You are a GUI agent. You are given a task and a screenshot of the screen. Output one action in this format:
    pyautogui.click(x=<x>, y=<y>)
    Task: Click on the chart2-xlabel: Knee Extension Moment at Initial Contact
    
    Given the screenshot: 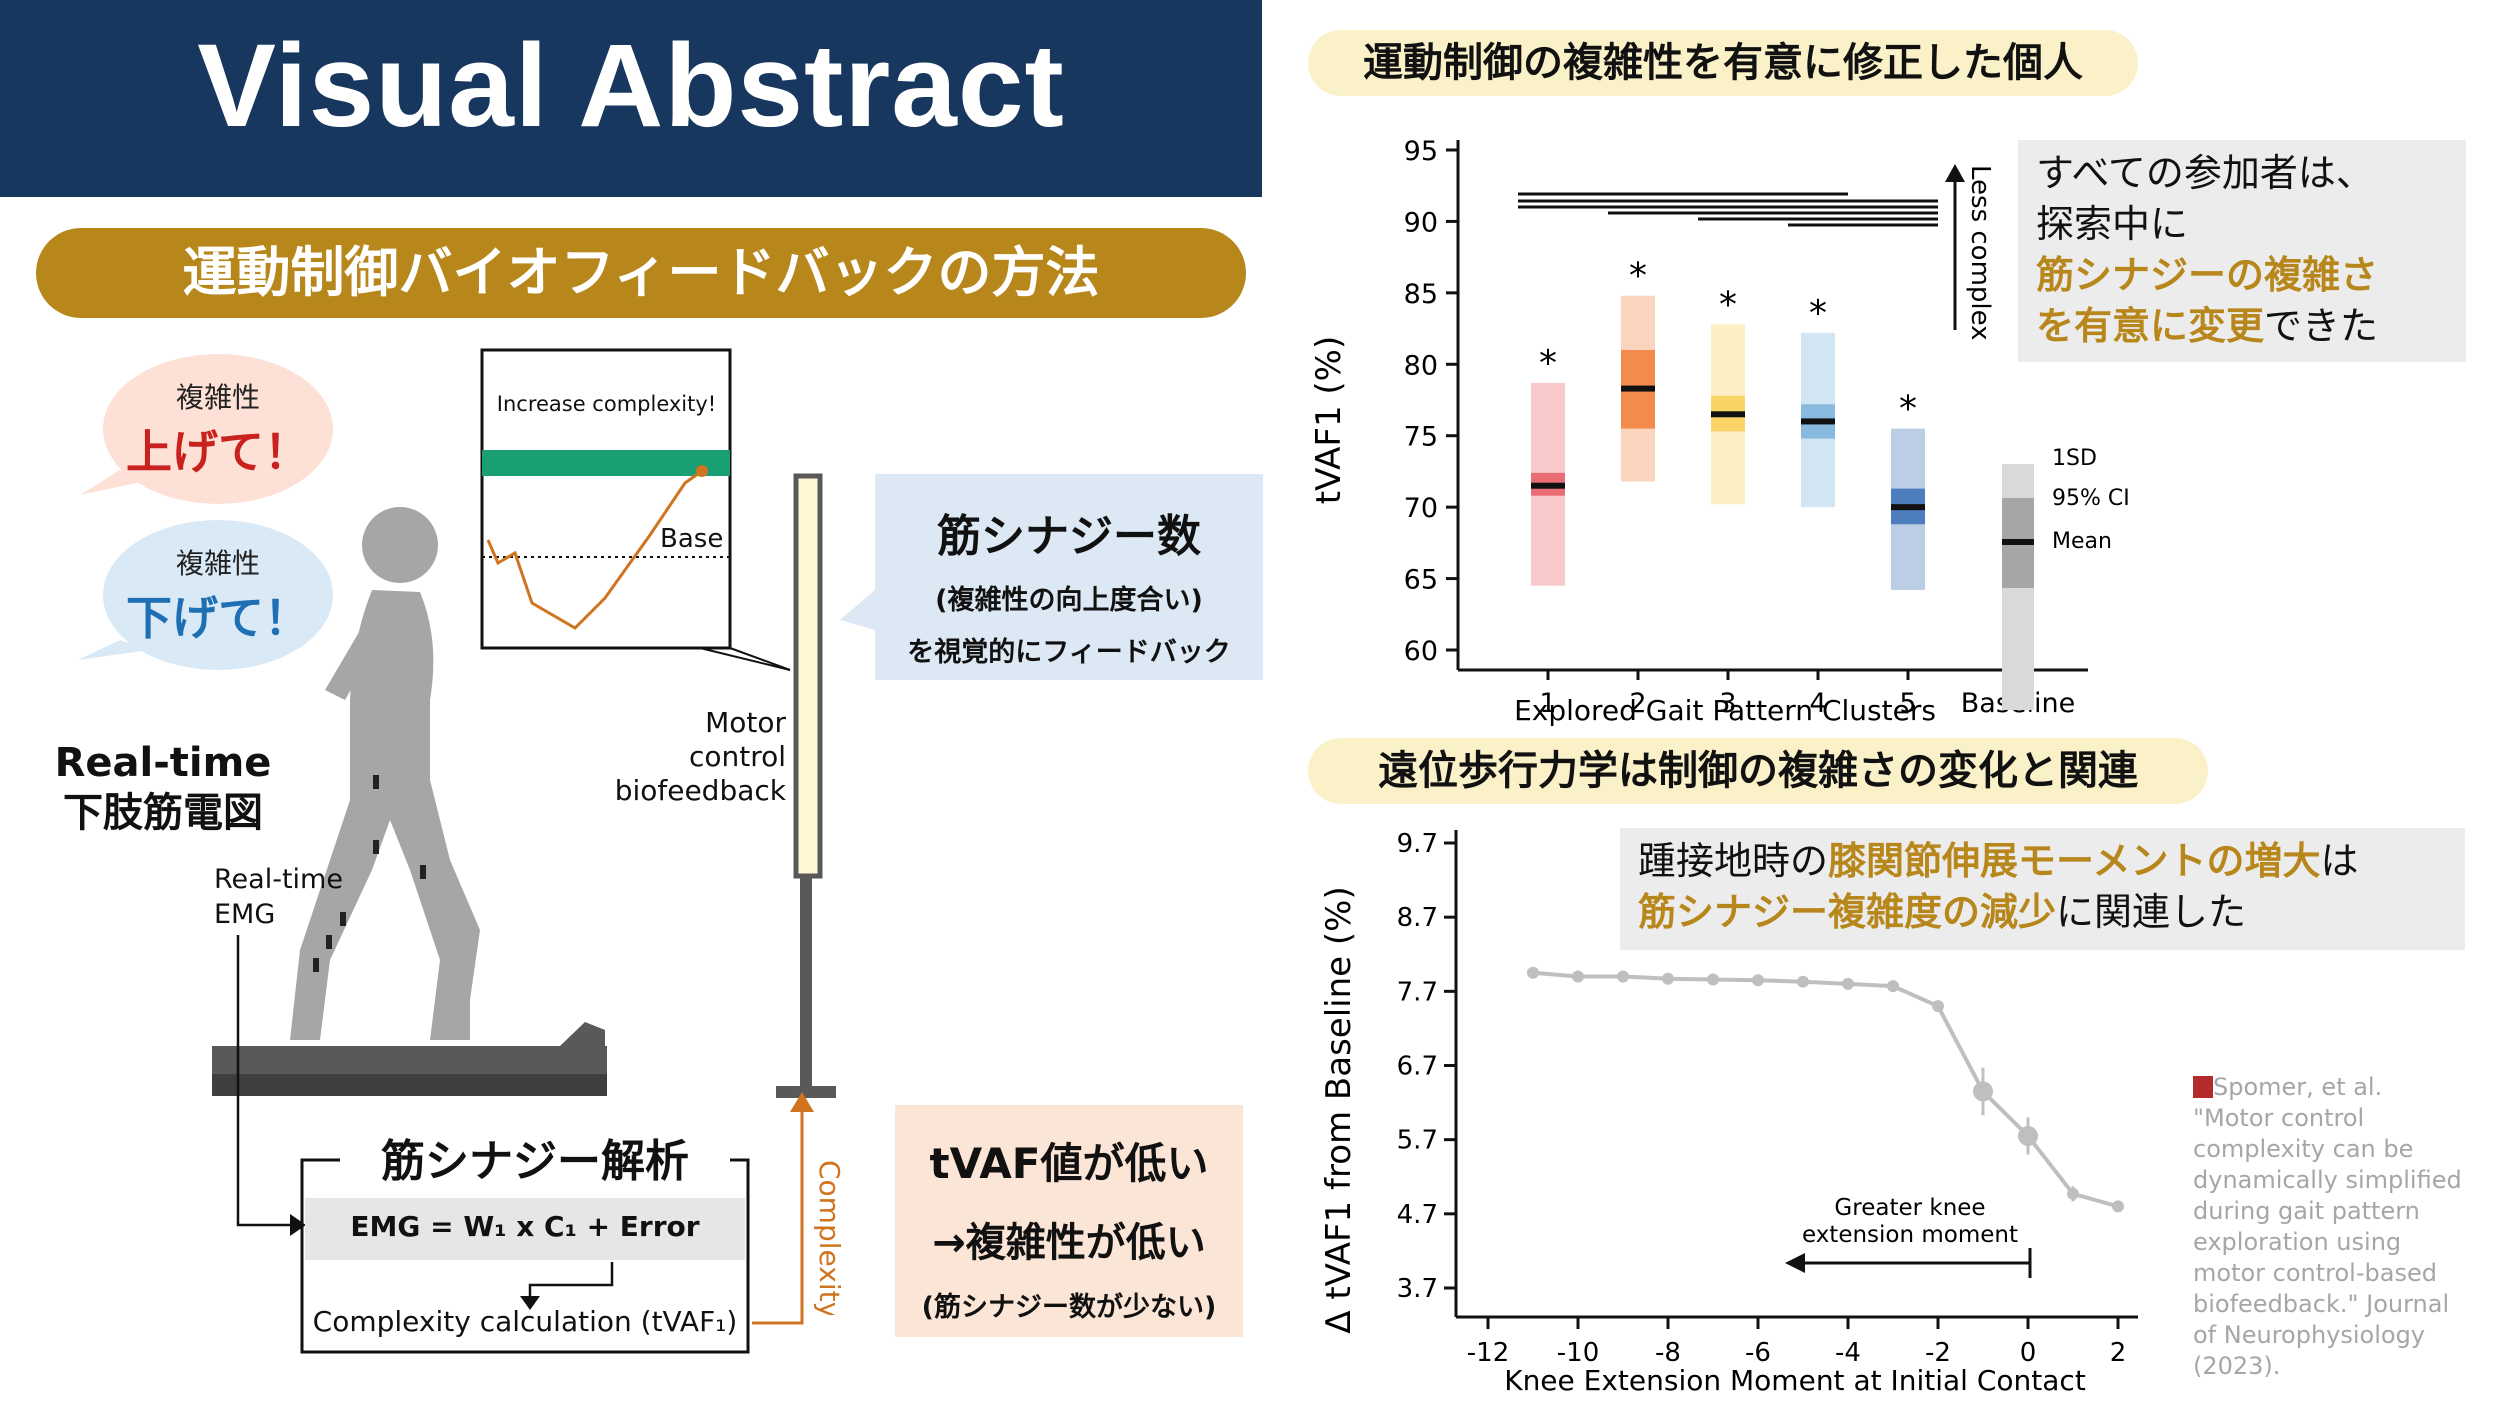 What is the action you would take?
    pyautogui.click(x=1795, y=1380)
    